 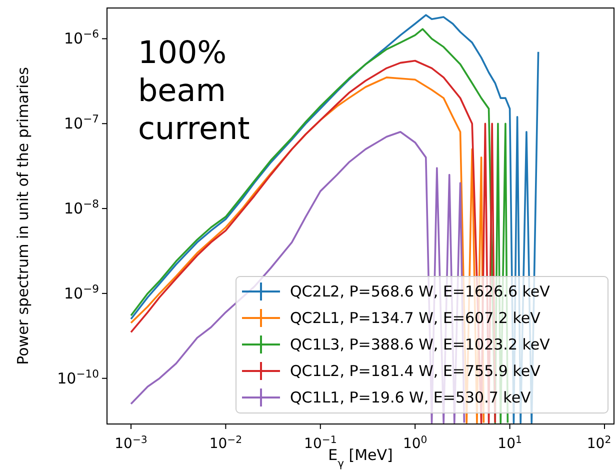 I want to click on y-tick-label: 10$^{−8}$, so click(x=82, y=207).